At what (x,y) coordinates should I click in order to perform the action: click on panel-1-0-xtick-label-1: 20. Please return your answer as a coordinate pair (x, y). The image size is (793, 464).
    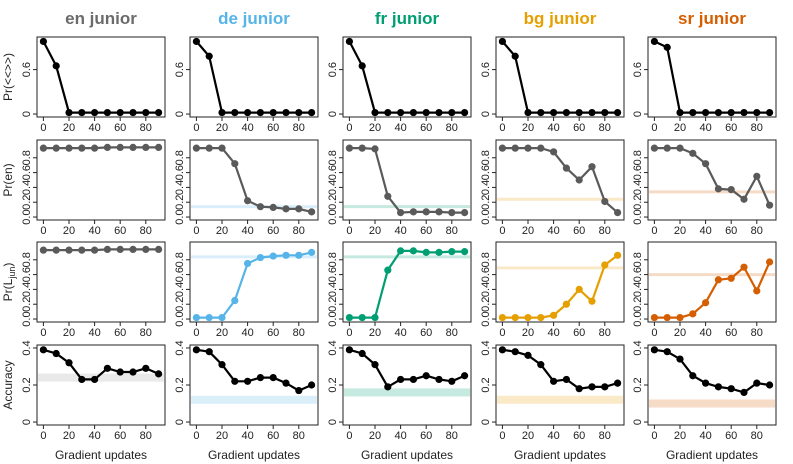
    Looking at the image, I should click on (222, 128).